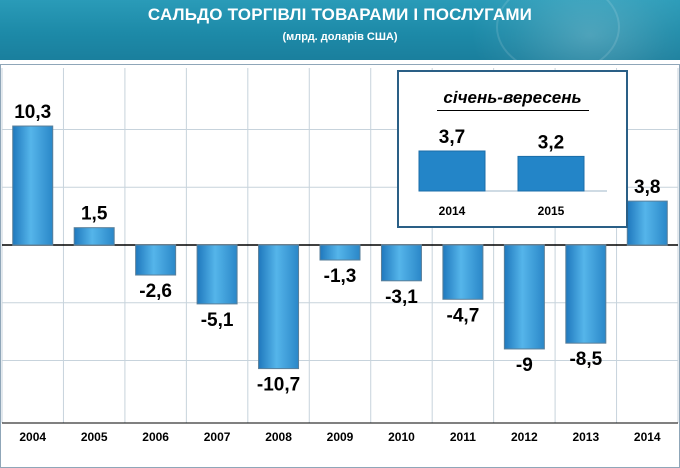  I want to click on value-label-2005: 1,5, so click(94, 214).